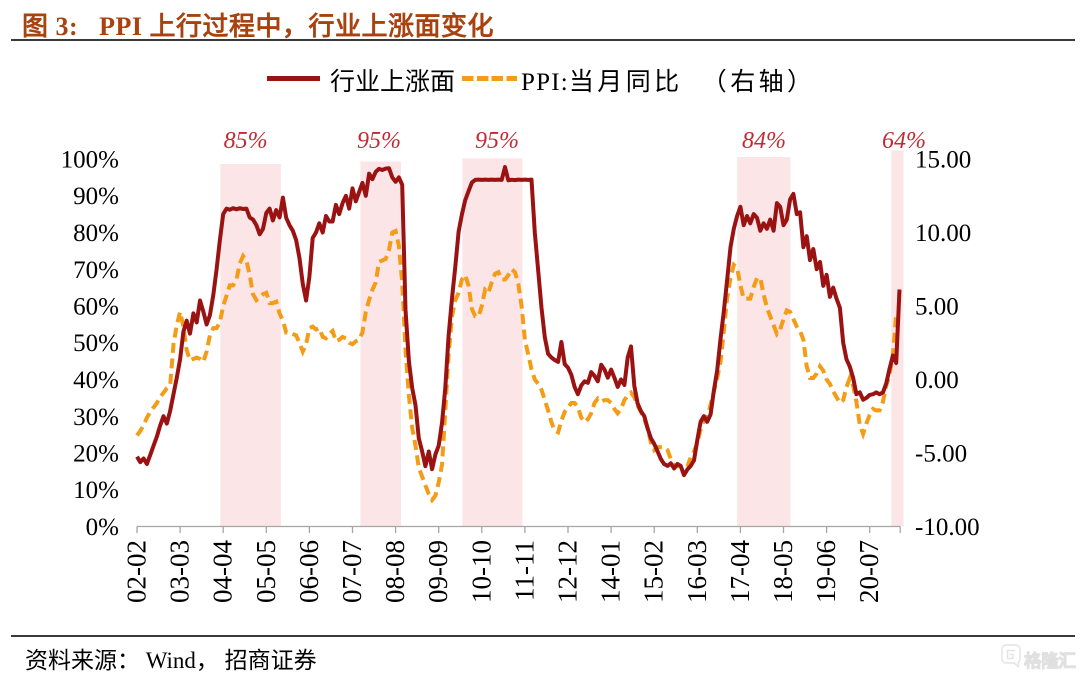  Describe the element at coordinates (96, 343) in the screenshot. I see `svg-text: 50%` at that location.